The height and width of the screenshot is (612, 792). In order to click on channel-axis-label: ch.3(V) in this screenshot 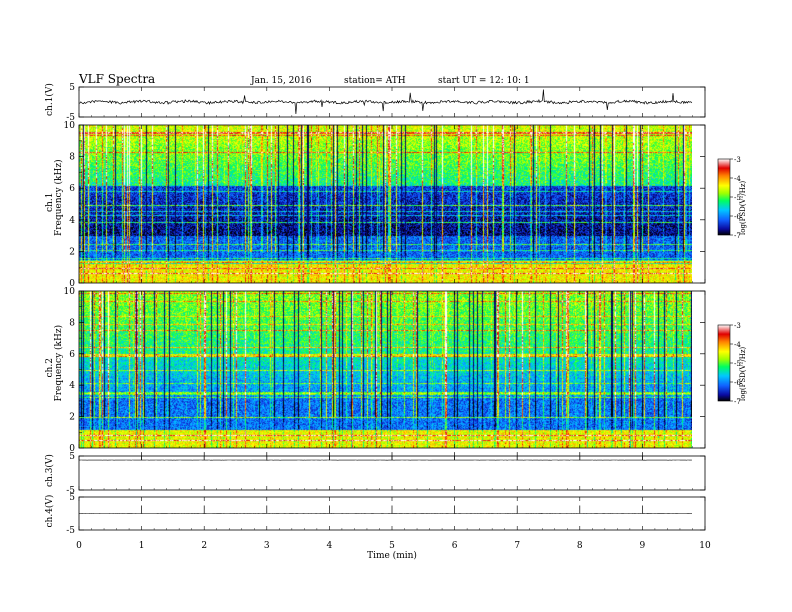, I will do `click(49, 470)`.